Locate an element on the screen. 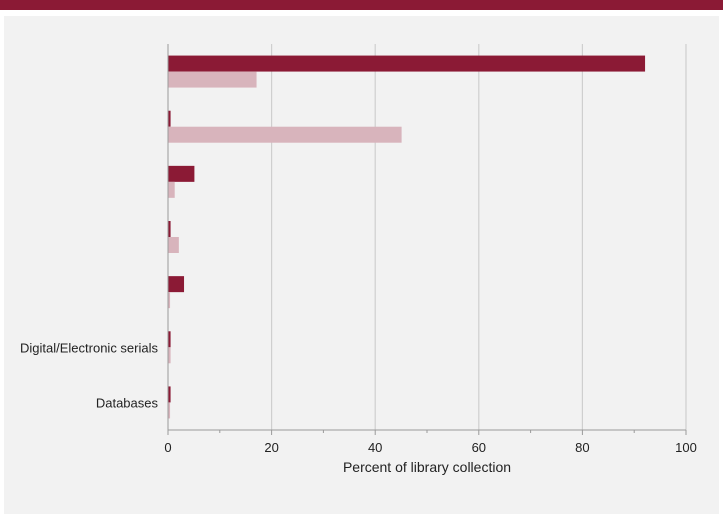  x-axis-title: Percent of library collection is located at coordinates (427, 467).